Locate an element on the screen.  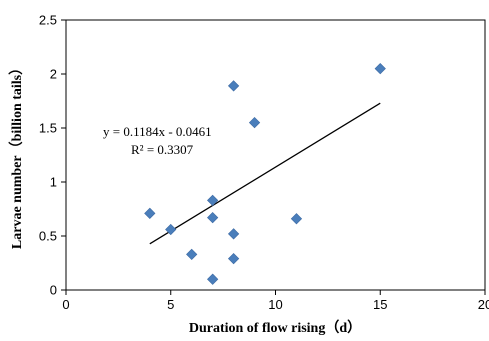
x-tick-label: 0 is located at coordinates (65, 304).